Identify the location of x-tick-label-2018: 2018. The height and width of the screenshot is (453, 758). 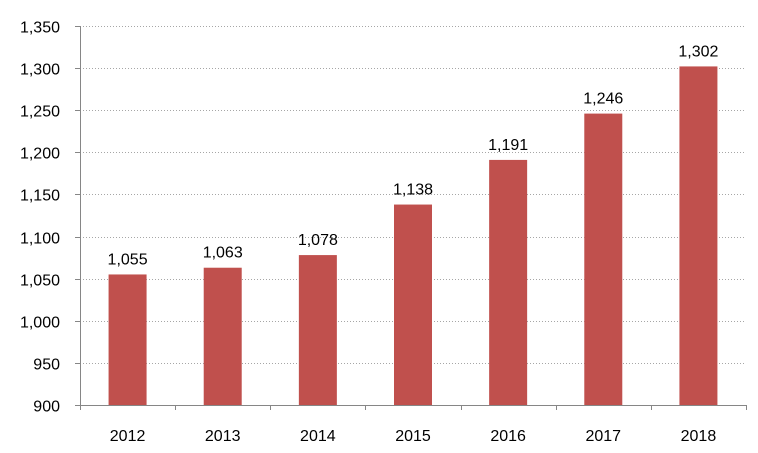
(699, 436).